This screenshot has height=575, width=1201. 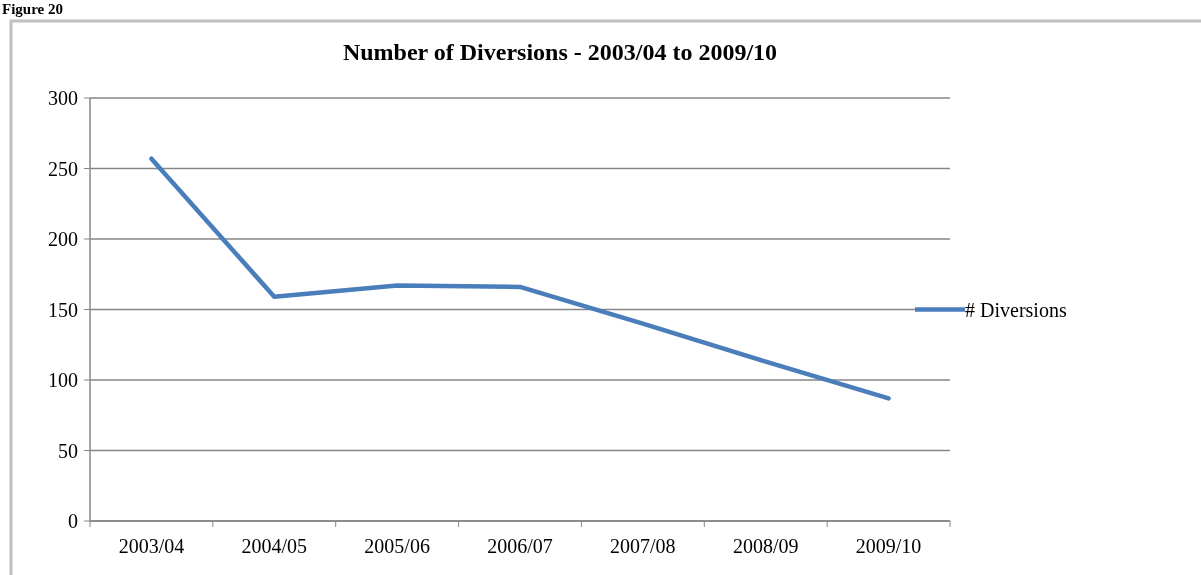 I want to click on x-tick-label: 2009/10, so click(x=888, y=546).